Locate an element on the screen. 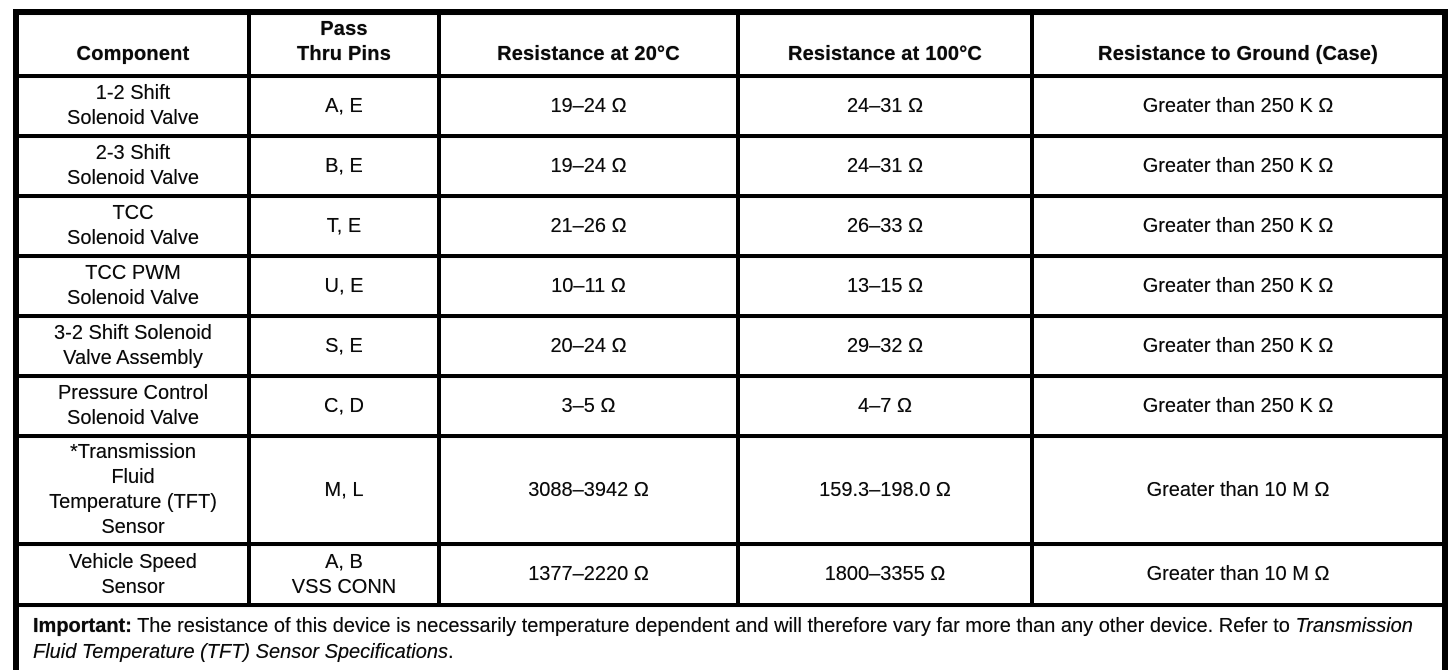 The width and height of the screenshot is (1456, 670). component-cell: 3-2 Shift Solenoid Valve Assembly is located at coordinates (132, 346).